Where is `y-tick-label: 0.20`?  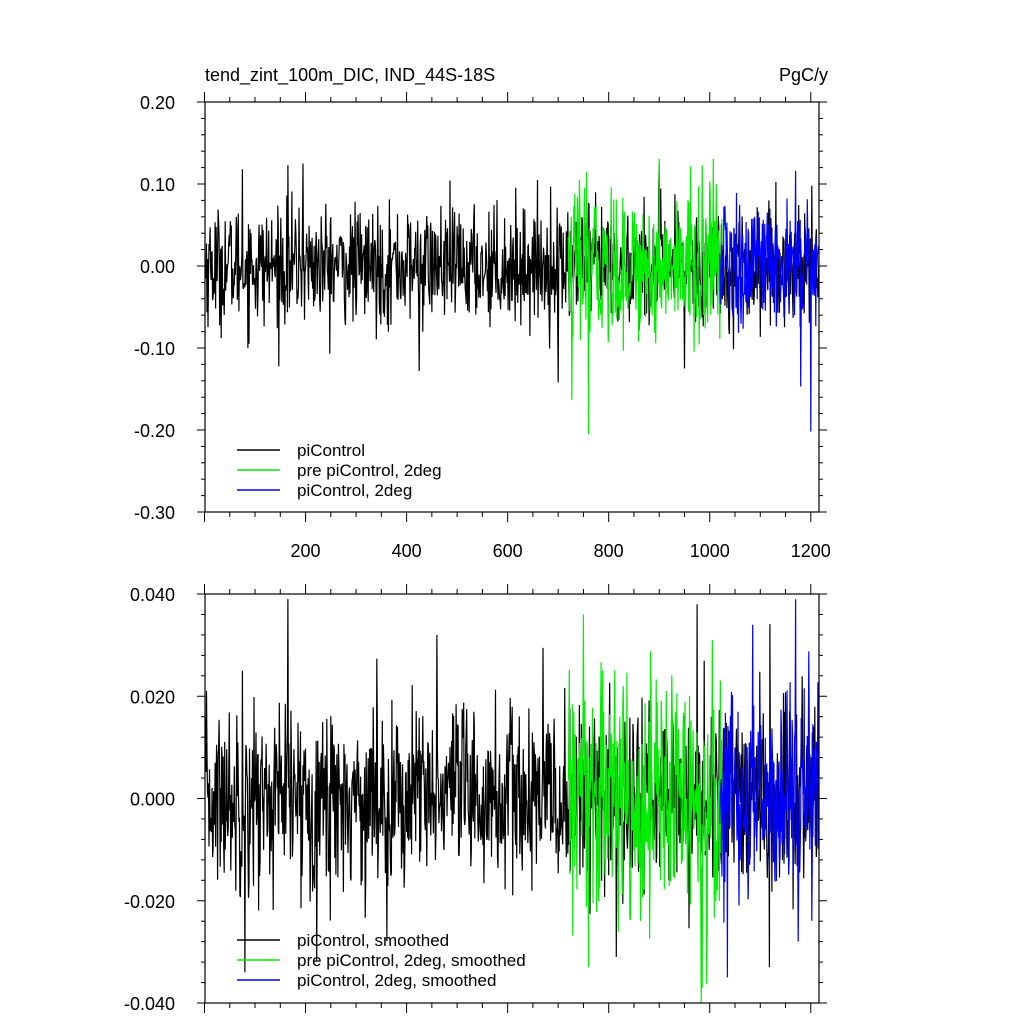
y-tick-label: 0.20 is located at coordinates (157, 103).